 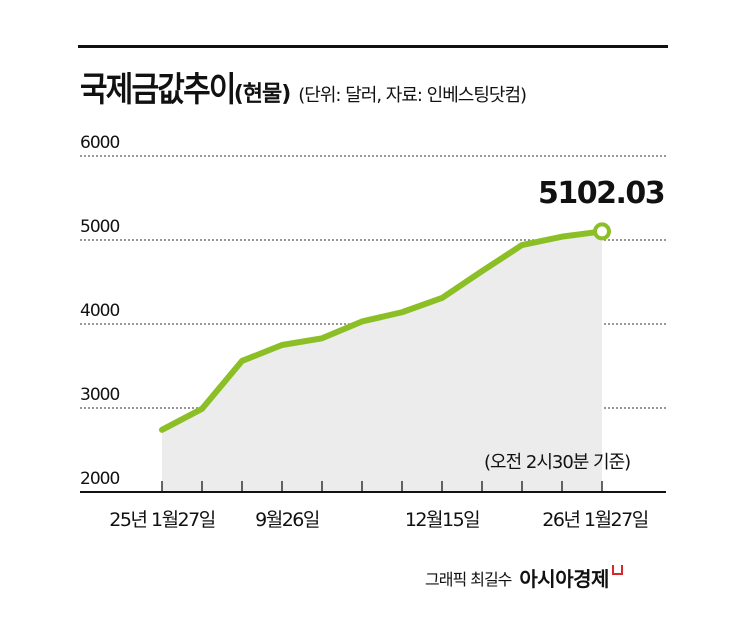 What do you see at coordinates (617, 569) in the screenshot?
I see `brand-mark-icon` at bounding box center [617, 569].